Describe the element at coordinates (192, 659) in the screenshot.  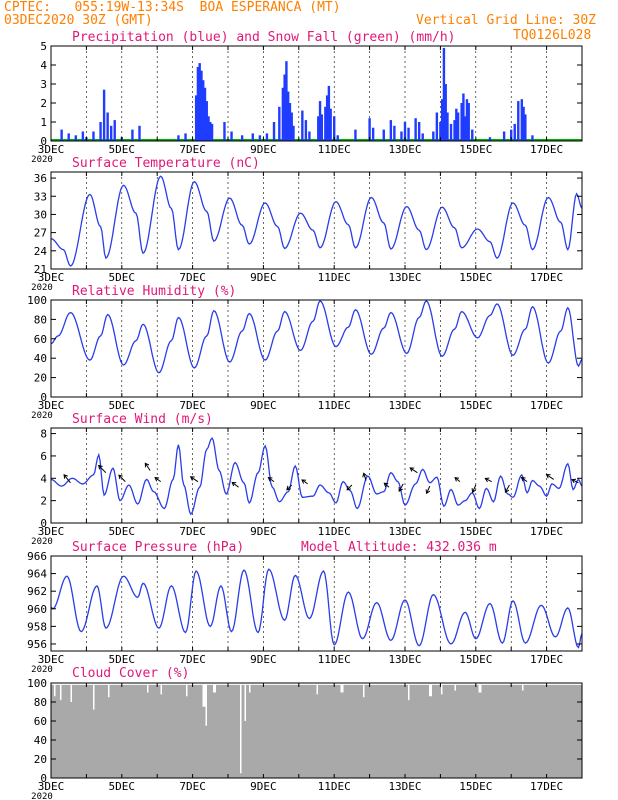
I see `pressure-x-tick-label: 7DEC` at that location.